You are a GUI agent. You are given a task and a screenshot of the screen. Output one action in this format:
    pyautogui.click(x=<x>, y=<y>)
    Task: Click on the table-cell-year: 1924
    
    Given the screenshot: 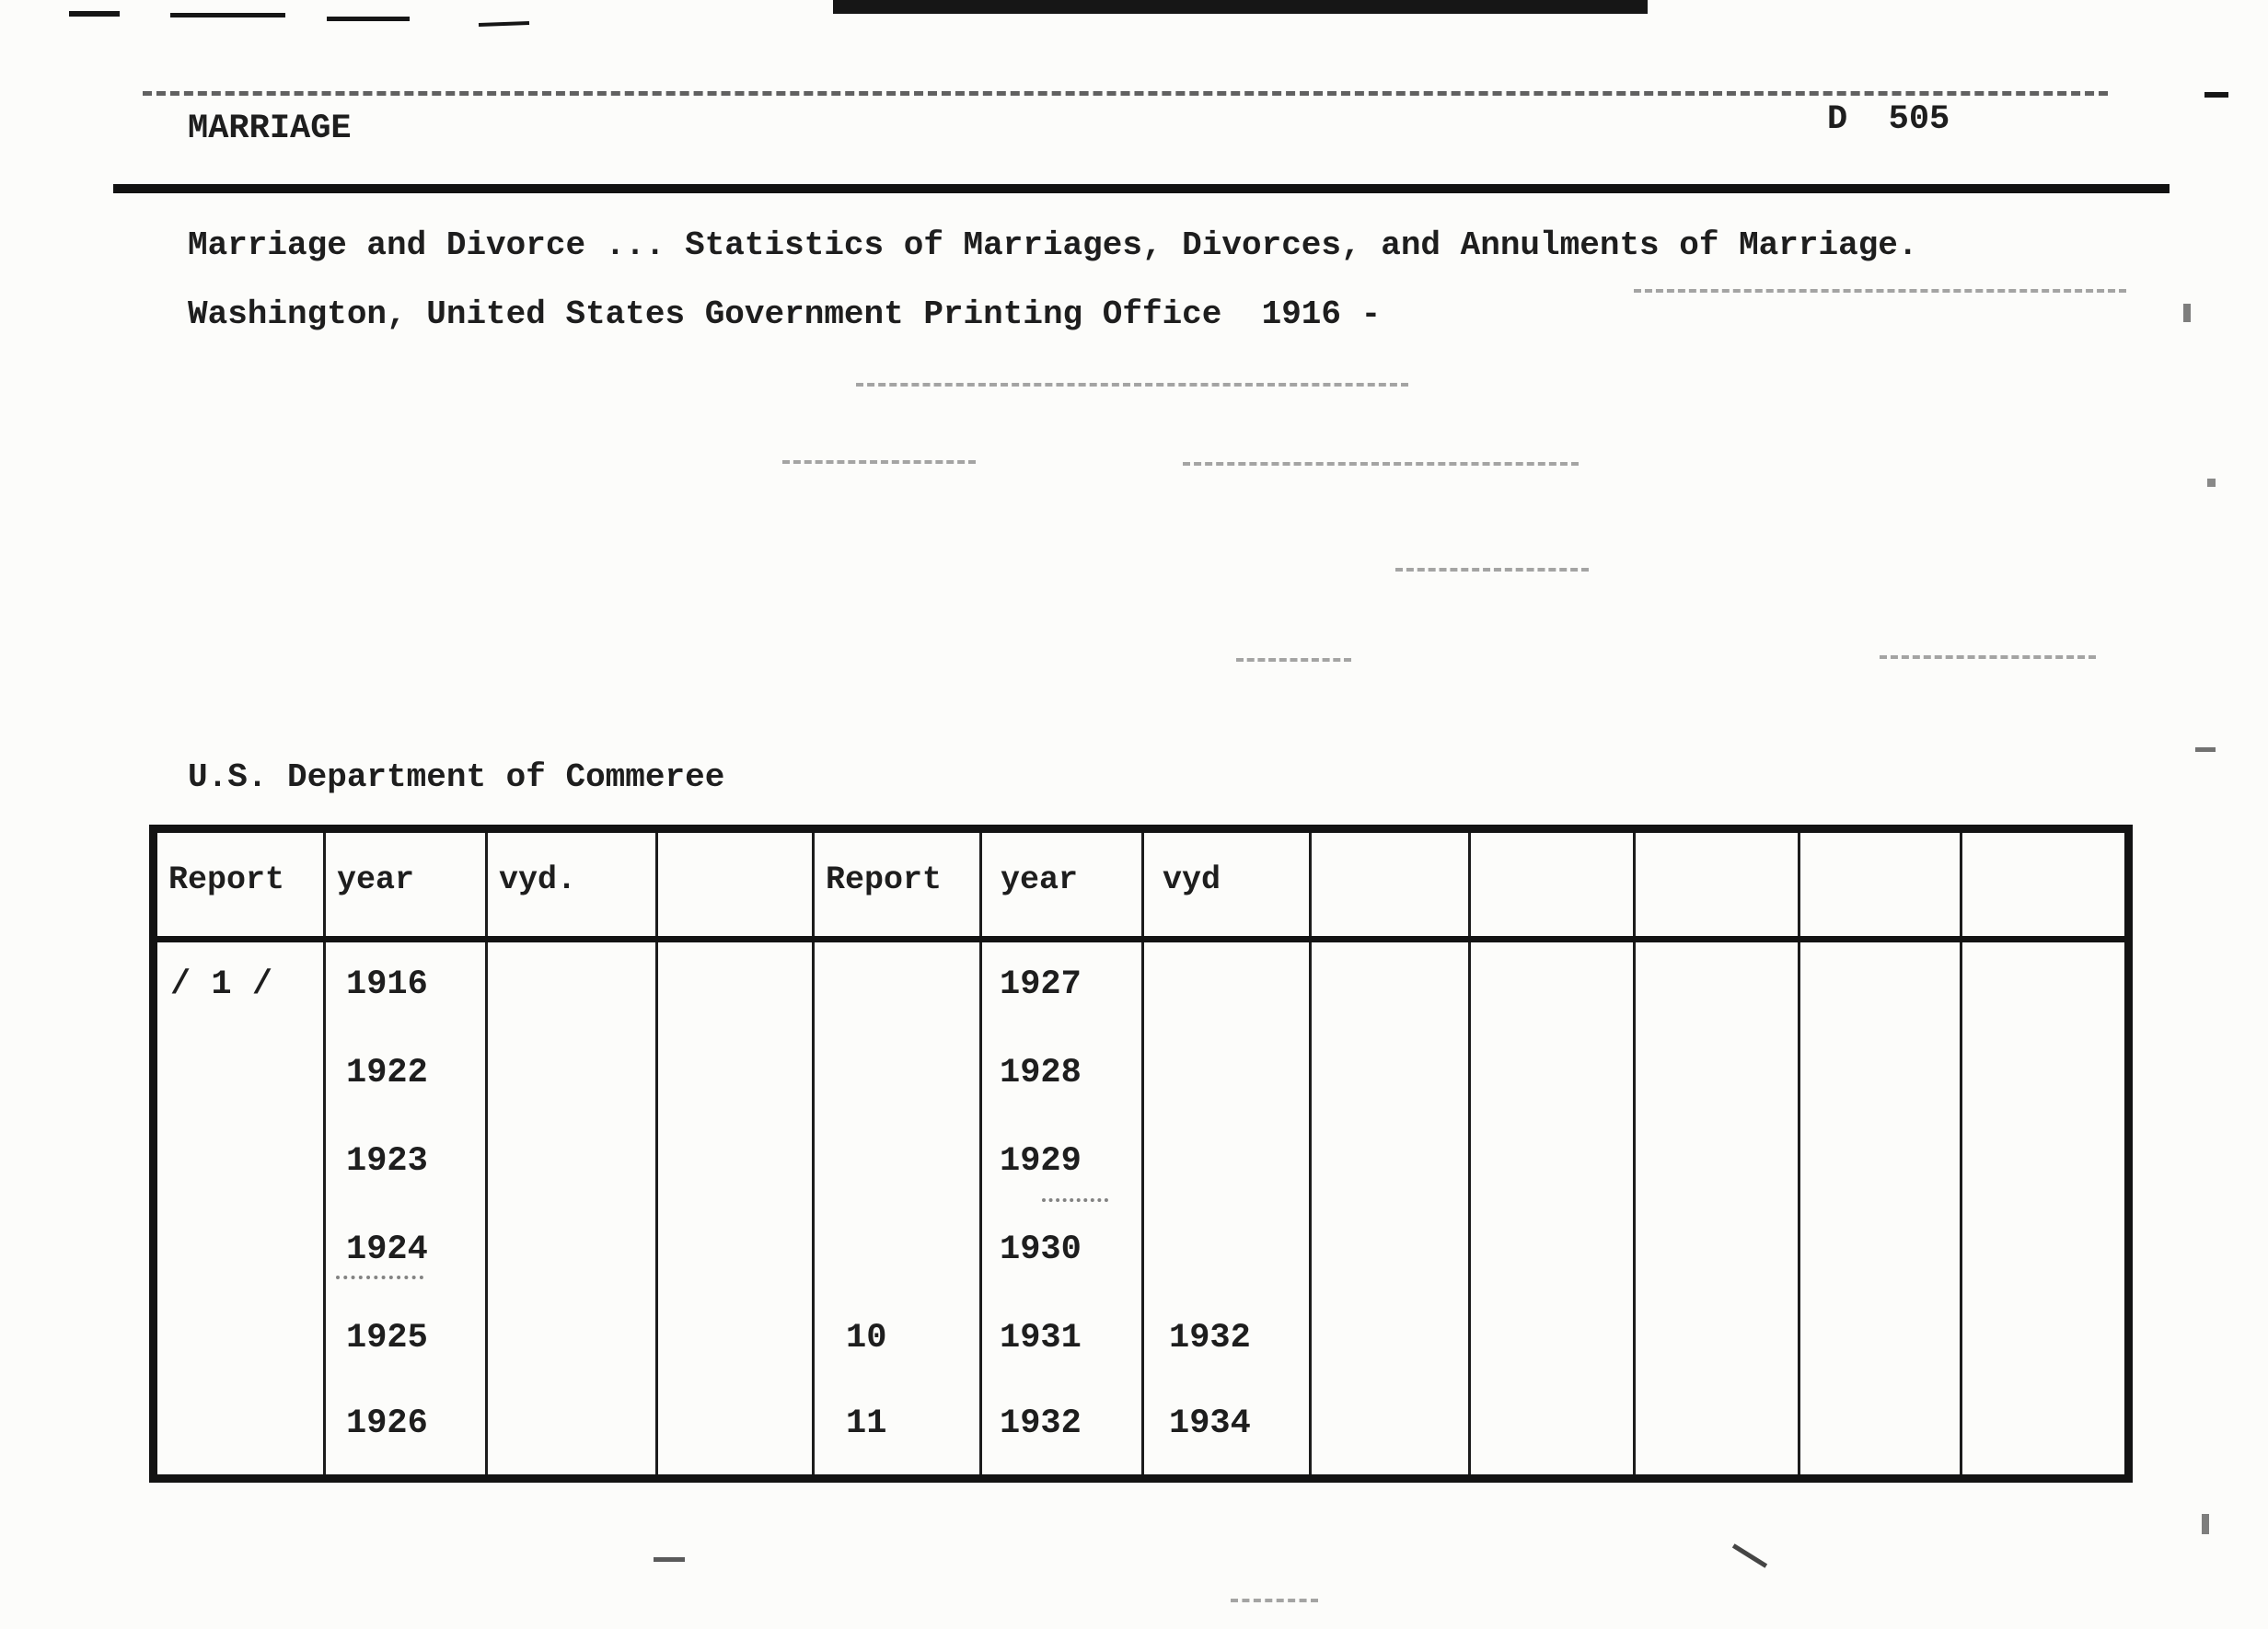 What is the action you would take?
    pyautogui.click(x=387, y=1249)
    